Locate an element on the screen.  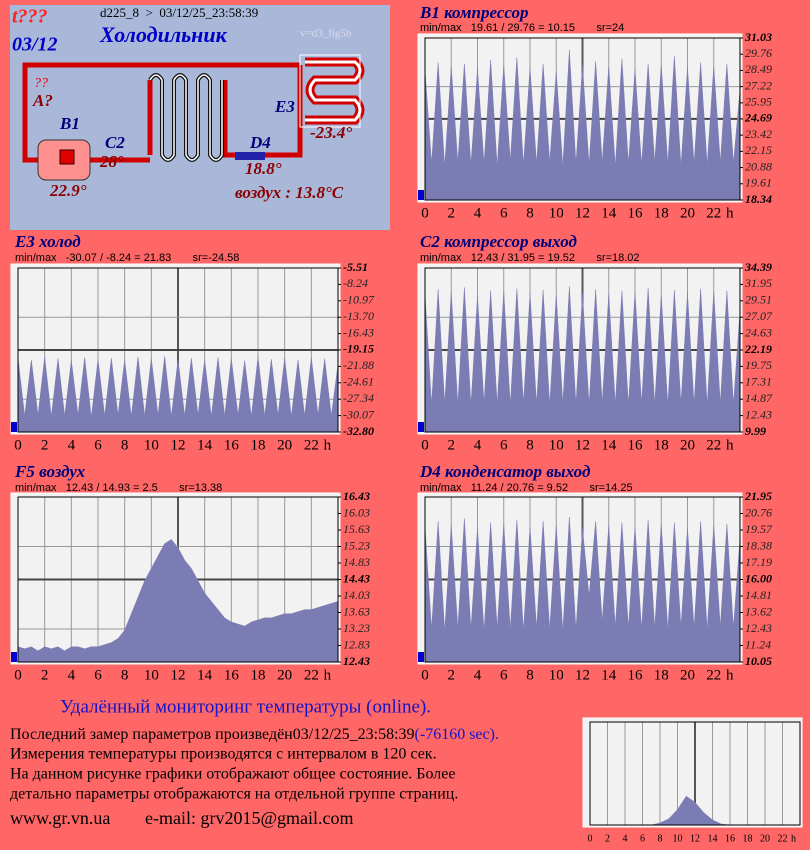
y-tick-label: 14.87 is located at coordinates (759, 398).